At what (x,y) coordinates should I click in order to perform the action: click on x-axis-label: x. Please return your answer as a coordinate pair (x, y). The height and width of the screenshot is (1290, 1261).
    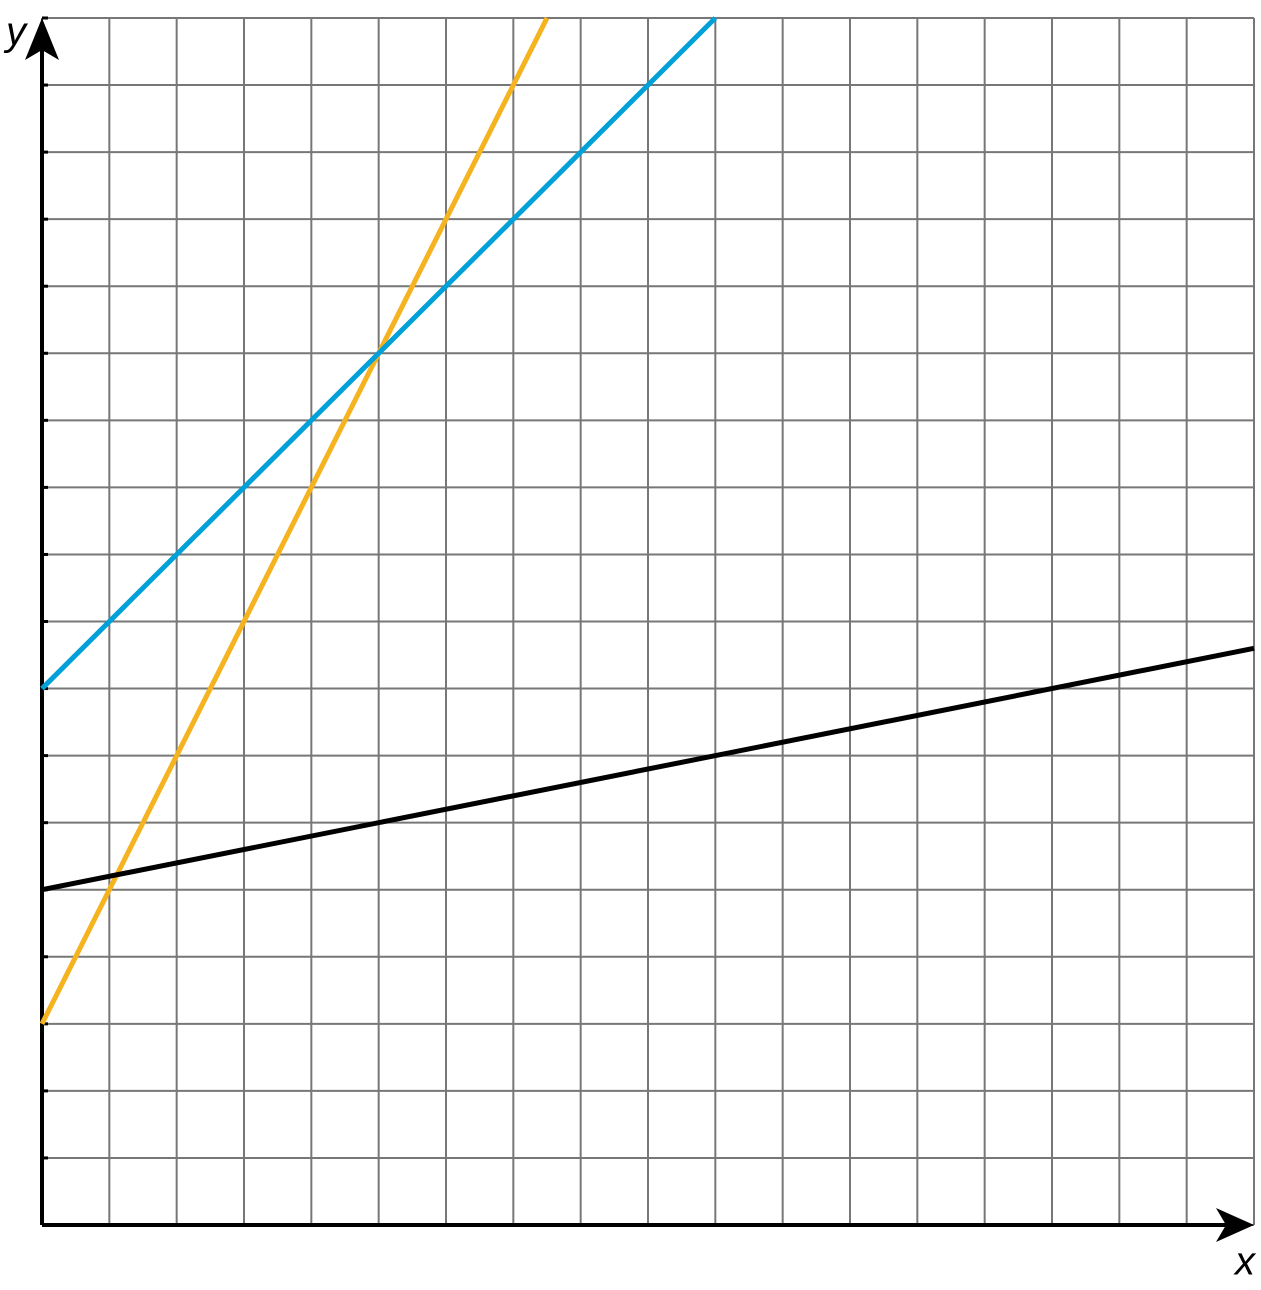
    Looking at the image, I should click on (1245, 1262).